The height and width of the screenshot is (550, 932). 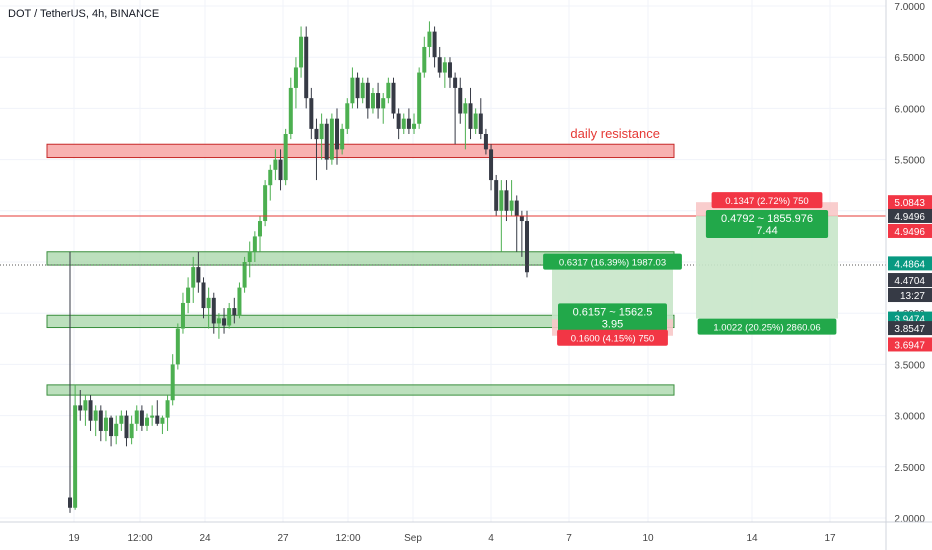 I want to click on position-label-bg, so click(x=767, y=223).